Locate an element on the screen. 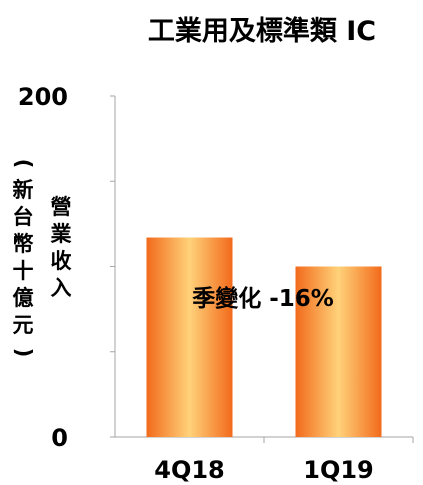  bar-4q18 is located at coordinates (189, 337).